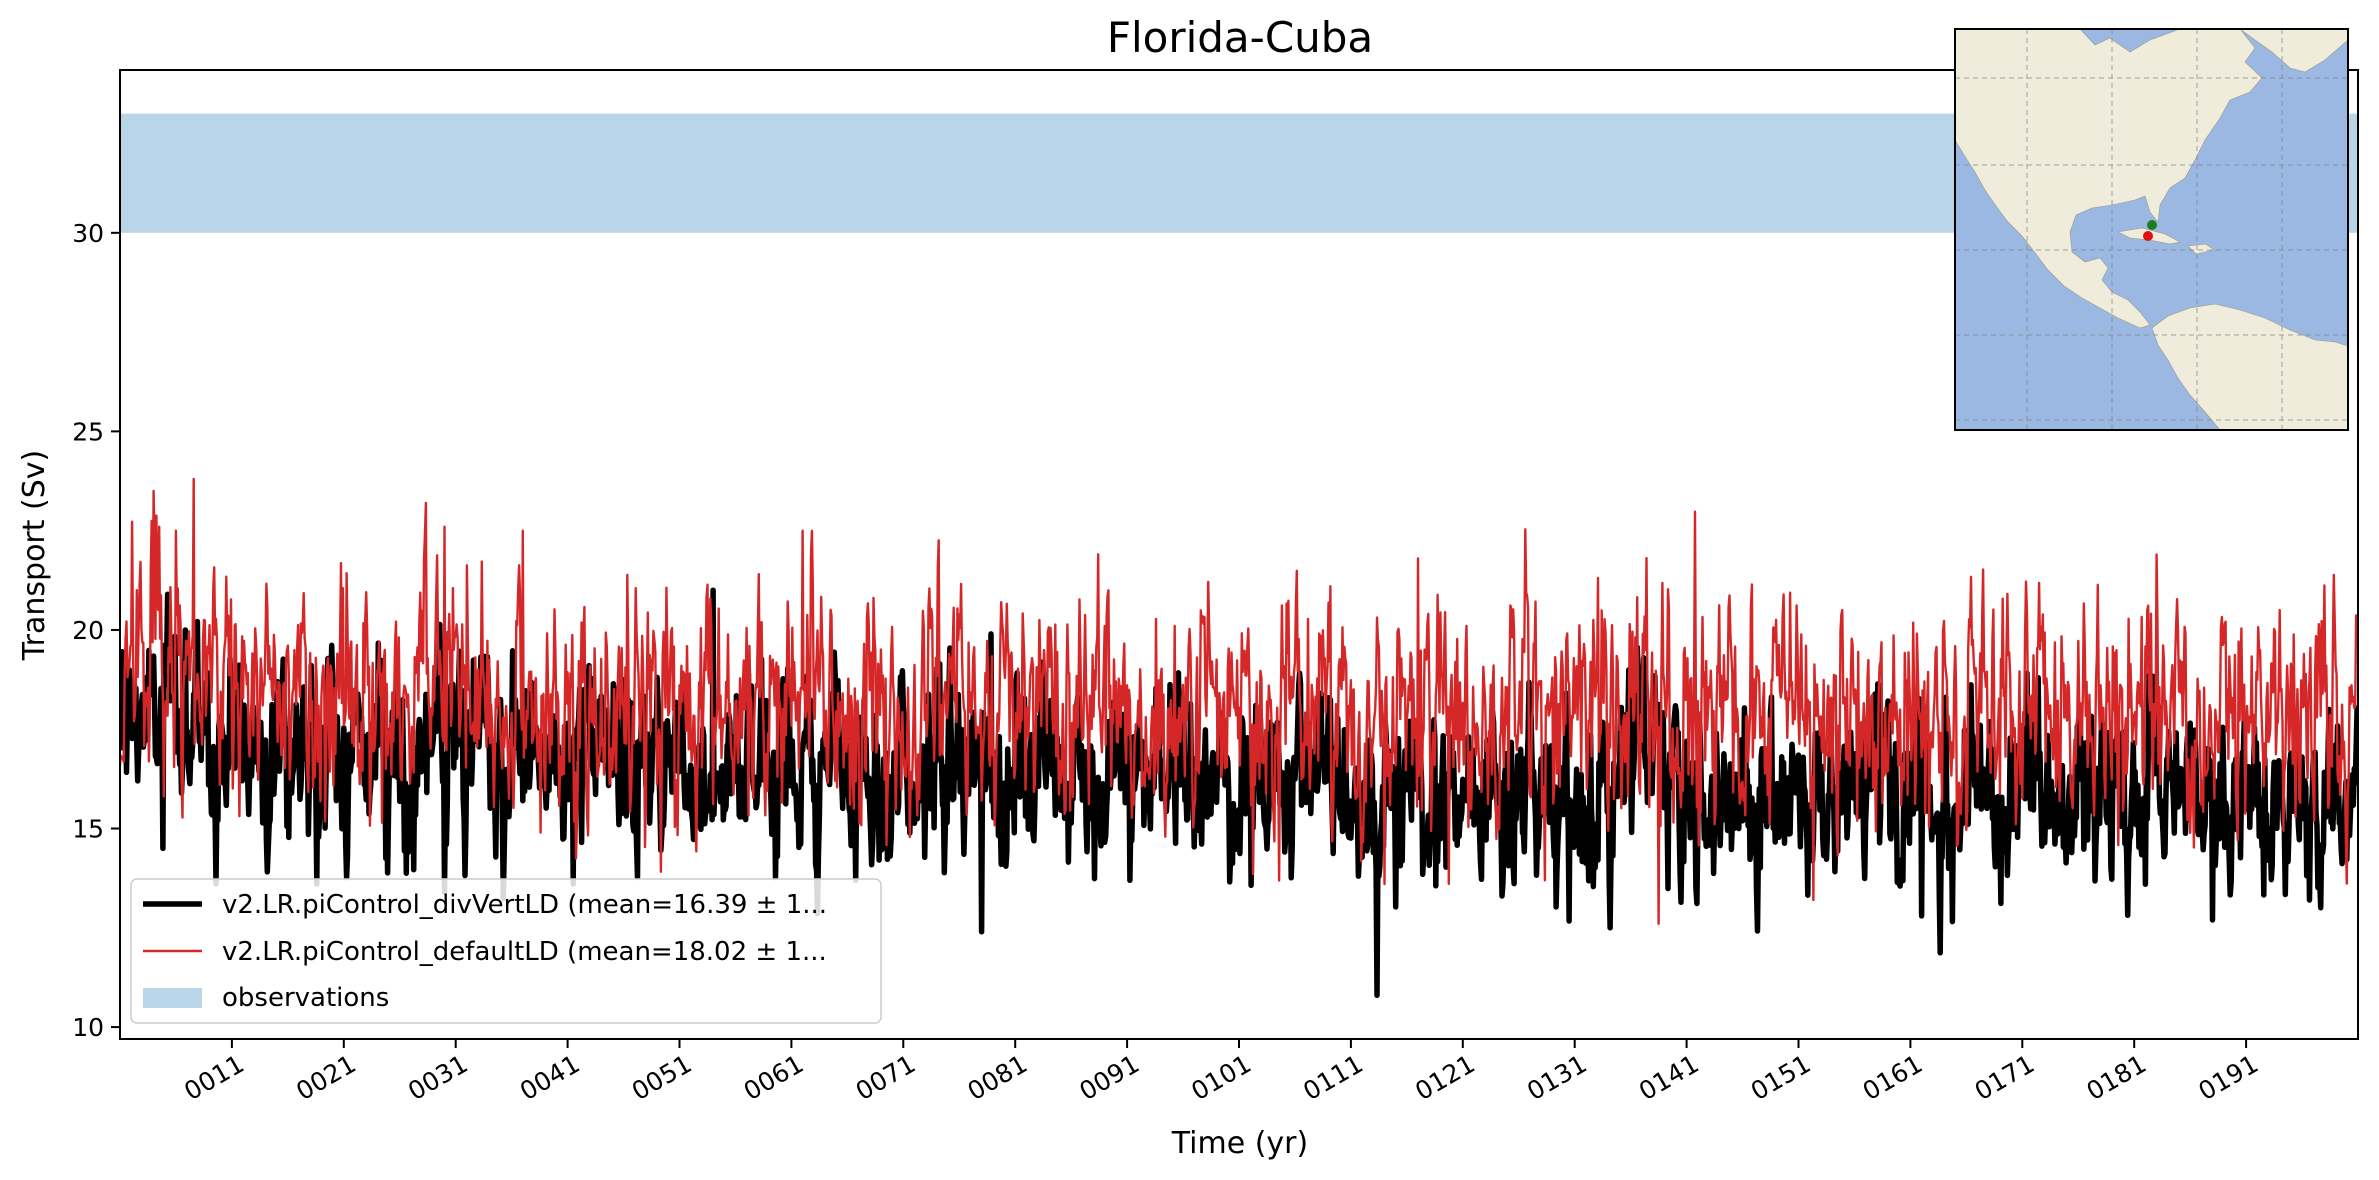 The height and width of the screenshot is (1180, 2379). What do you see at coordinates (2152, 225) in the screenshot?
I see `map-marker-start` at bounding box center [2152, 225].